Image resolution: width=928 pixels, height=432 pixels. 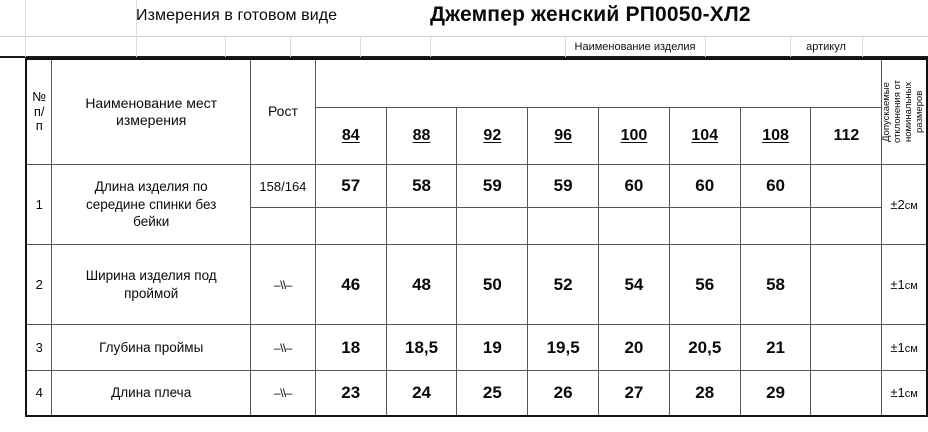 What do you see at coordinates (492, 347) in the screenshot?
I see `cell-r3-92: 19` at bounding box center [492, 347].